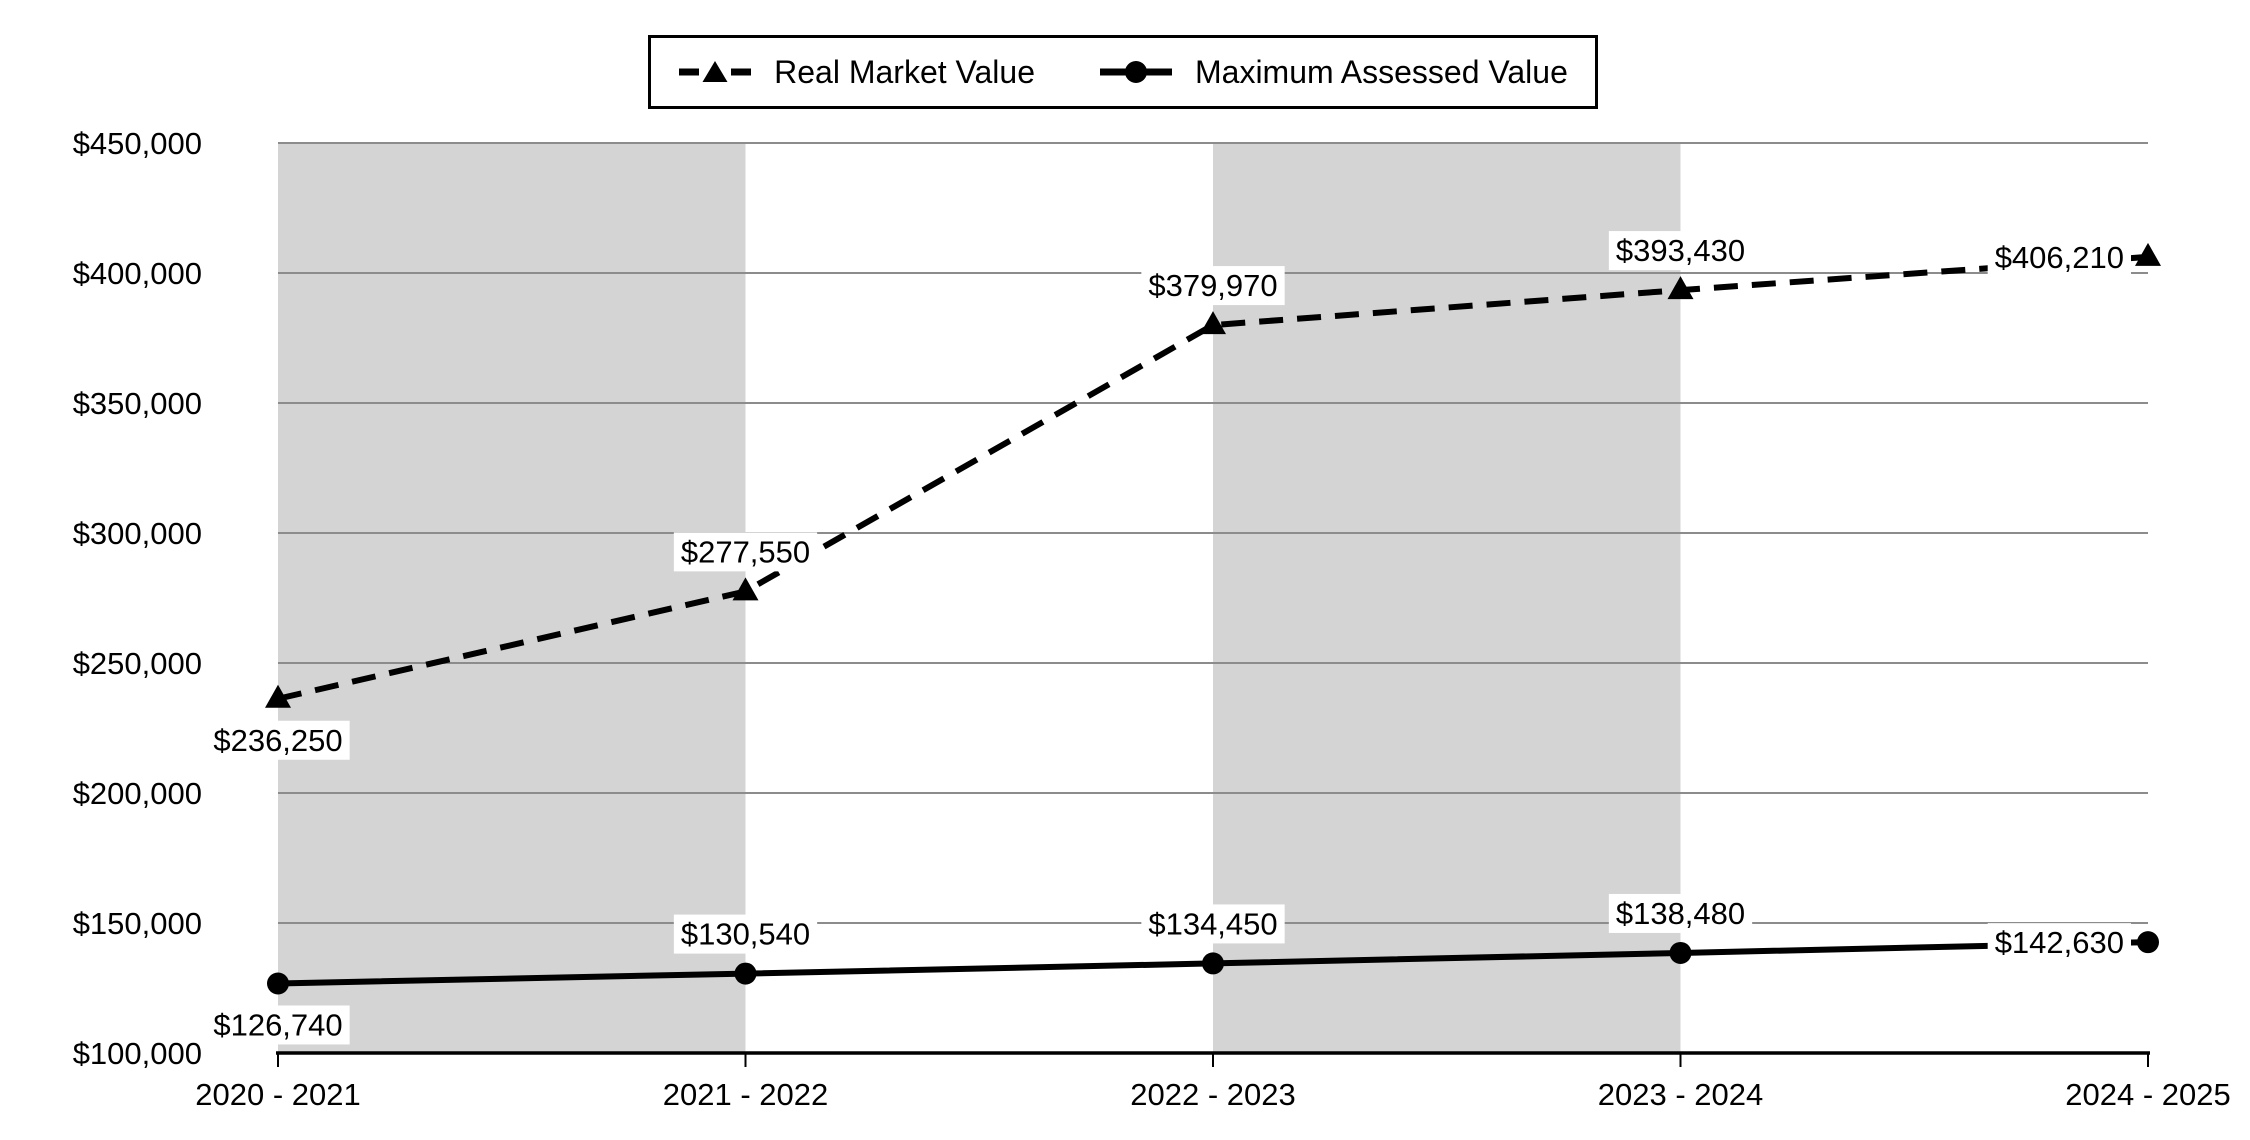 The height and width of the screenshot is (1140, 2250). I want to click on data-label: $236,250, so click(277, 740).